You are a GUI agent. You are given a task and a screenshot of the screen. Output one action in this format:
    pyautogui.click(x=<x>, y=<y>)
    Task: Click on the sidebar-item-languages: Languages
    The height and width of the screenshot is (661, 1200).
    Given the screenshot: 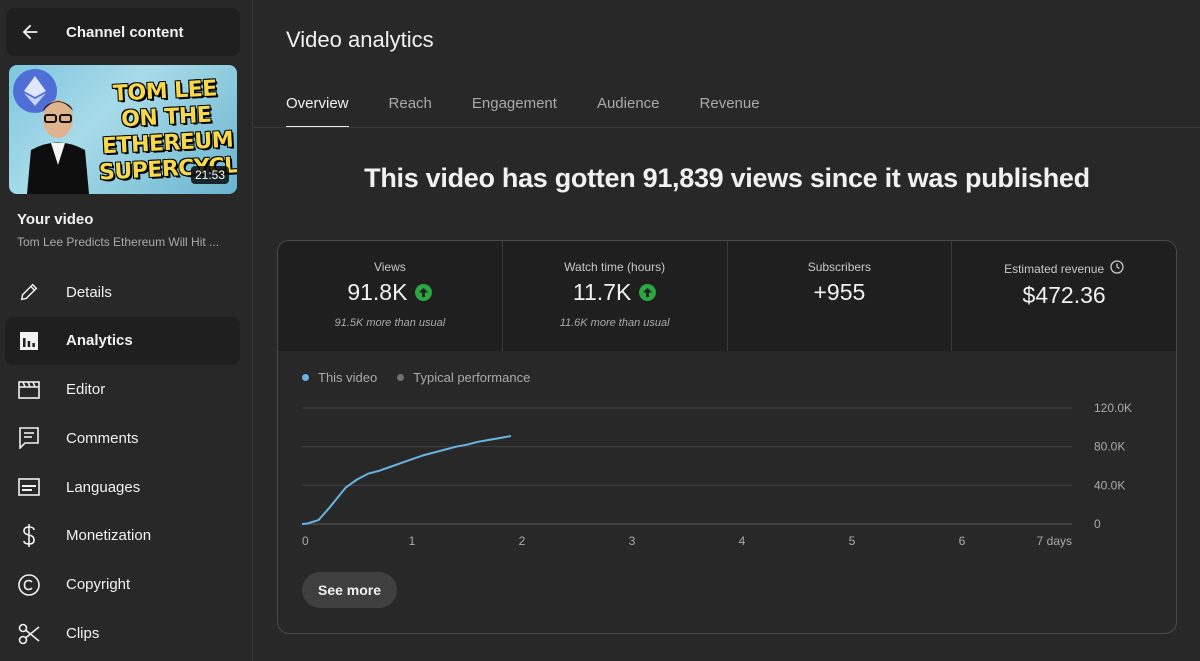 What is the action you would take?
    pyautogui.click(x=122, y=487)
    